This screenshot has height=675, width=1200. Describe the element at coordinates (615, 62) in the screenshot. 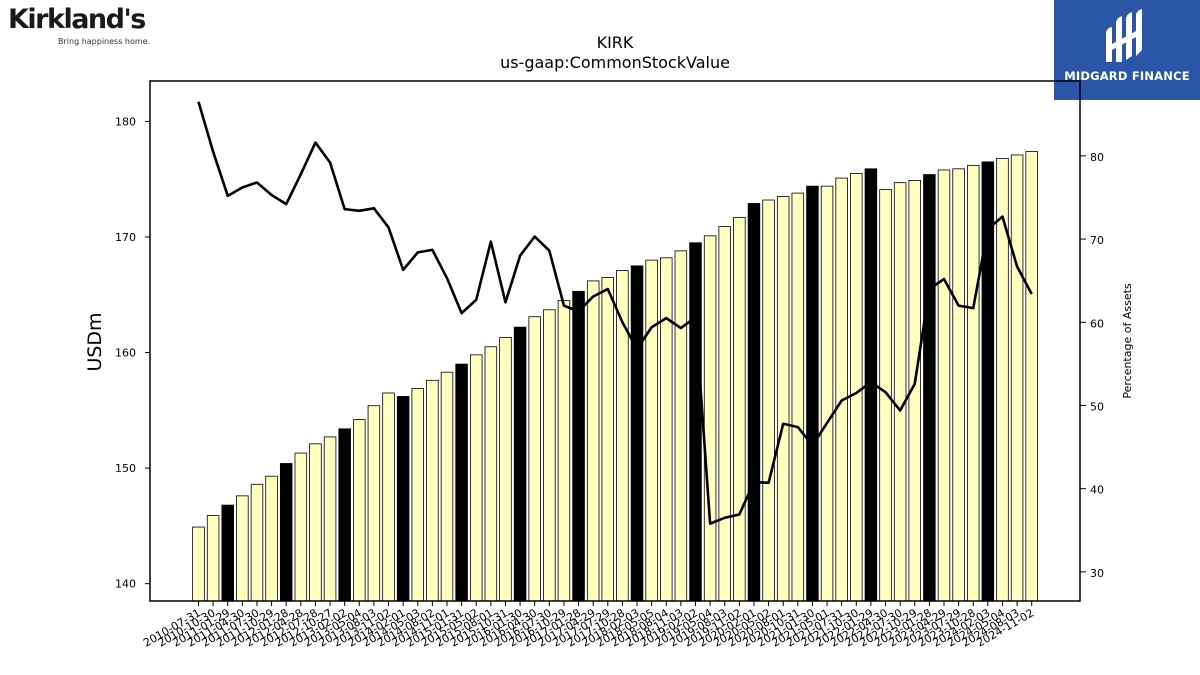

I see `chart-subtitle: us-gaap:CommonStockValue` at that location.